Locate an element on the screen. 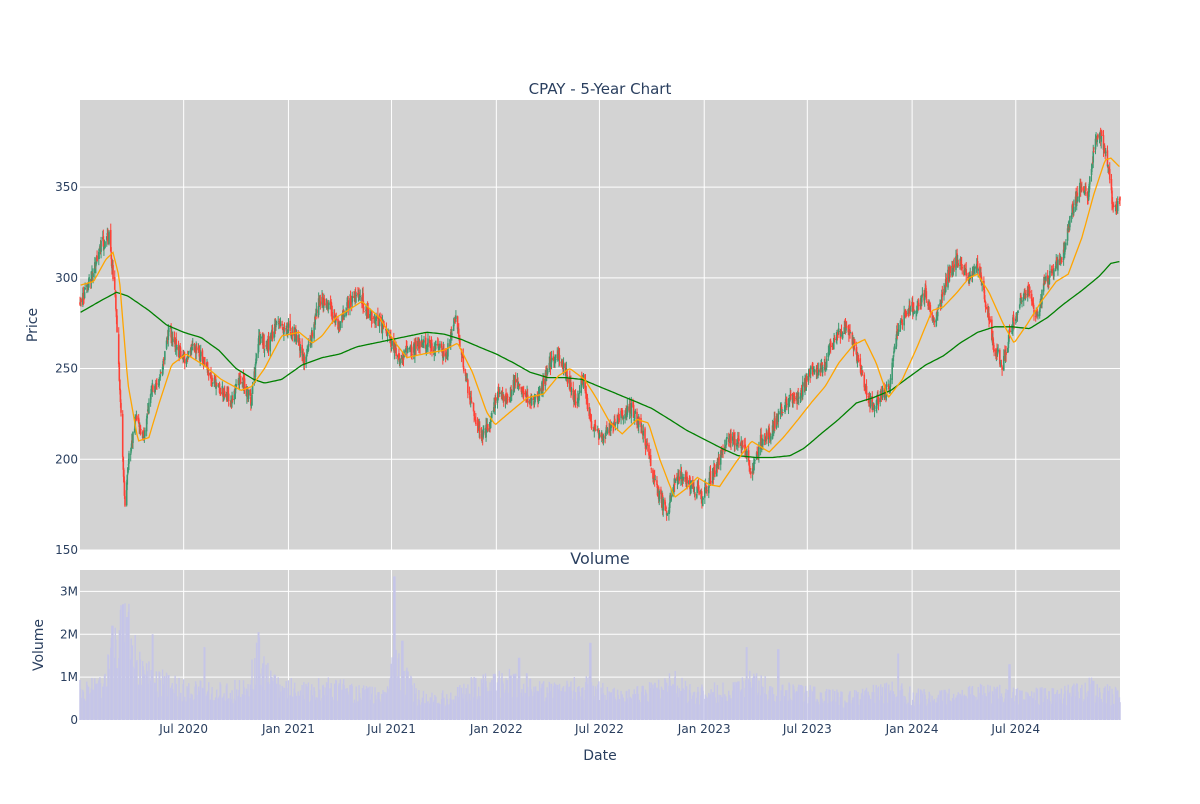 The image size is (1200, 804). volume-axis-label: Volume is located at coordinates (39, 645).